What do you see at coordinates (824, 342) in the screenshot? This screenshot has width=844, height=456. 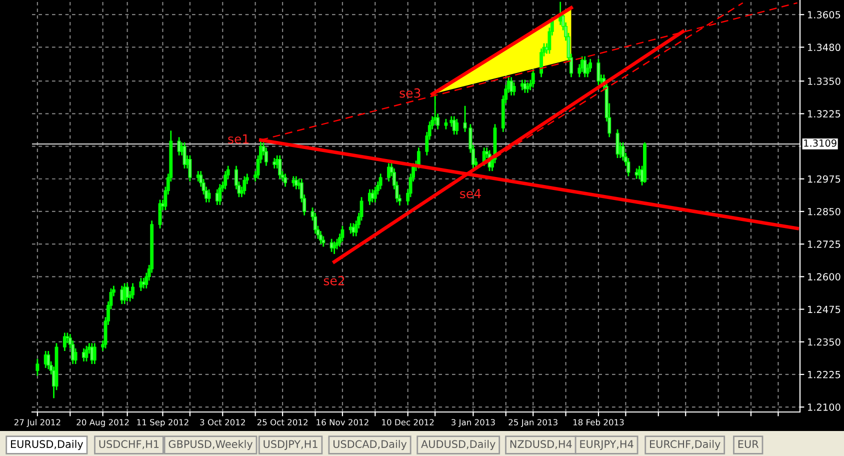 I see `y-tick-label: 1.2350` at bounding box center [824, 342].